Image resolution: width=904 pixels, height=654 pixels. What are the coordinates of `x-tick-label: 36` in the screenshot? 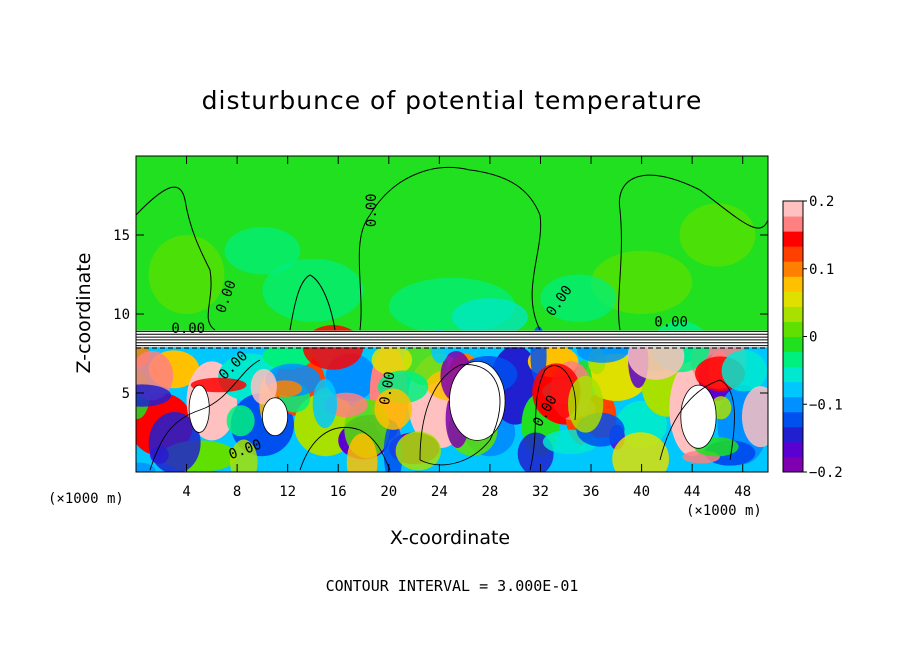 It's located at (591, 492).